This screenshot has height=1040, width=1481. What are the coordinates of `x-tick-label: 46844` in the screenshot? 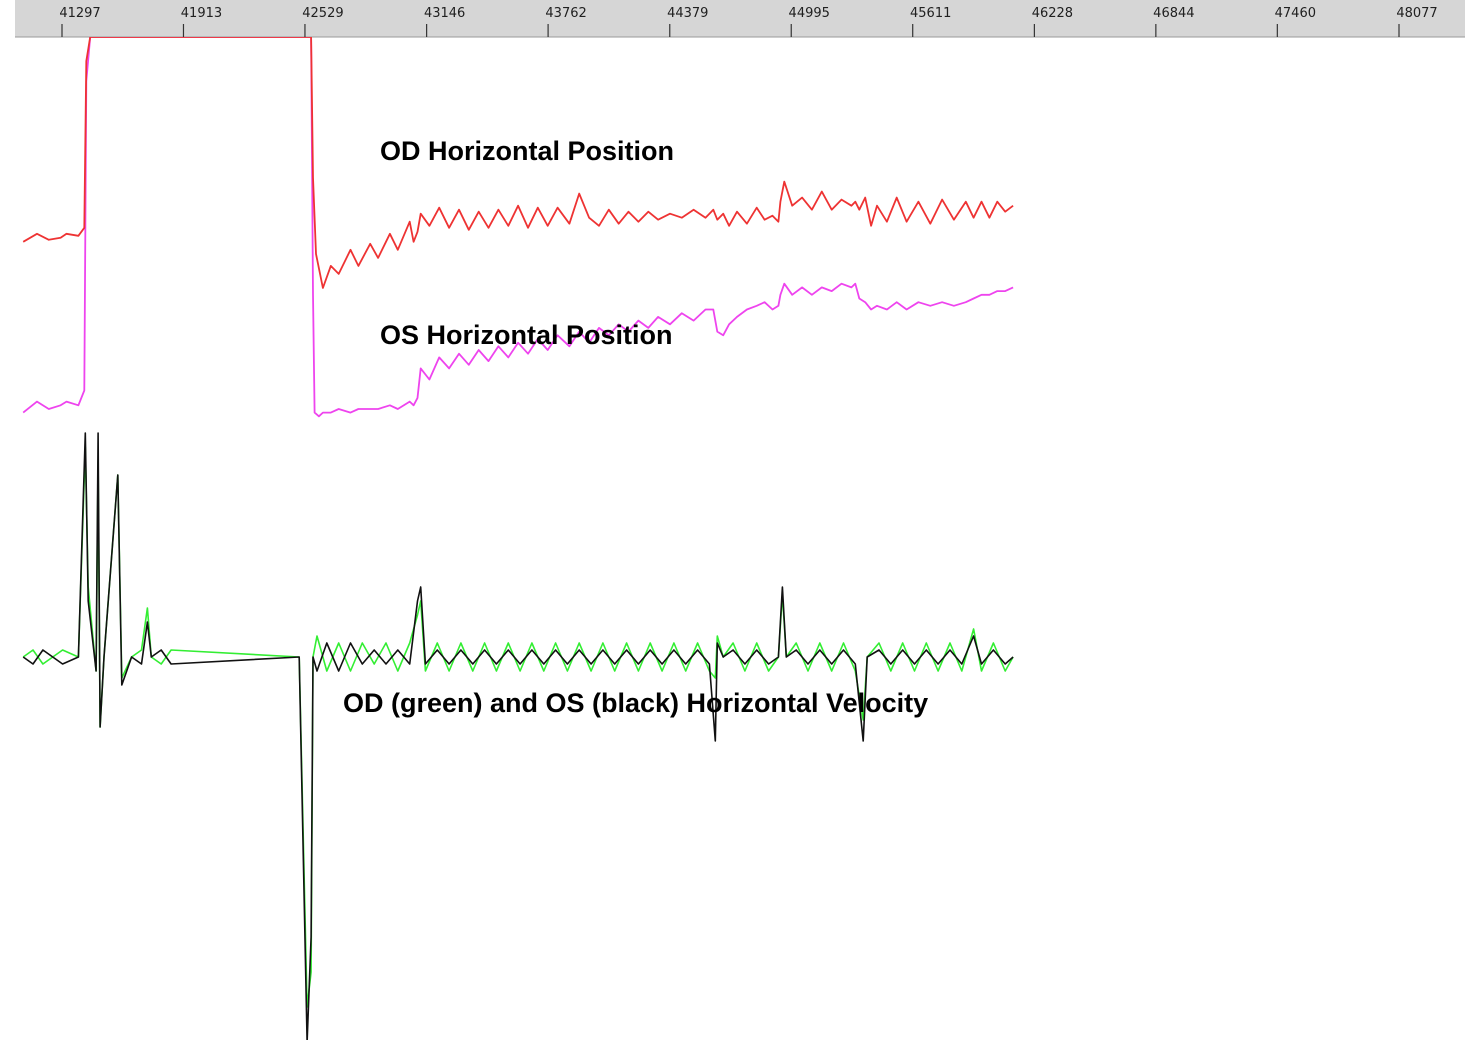 It's located at (1173, 13).